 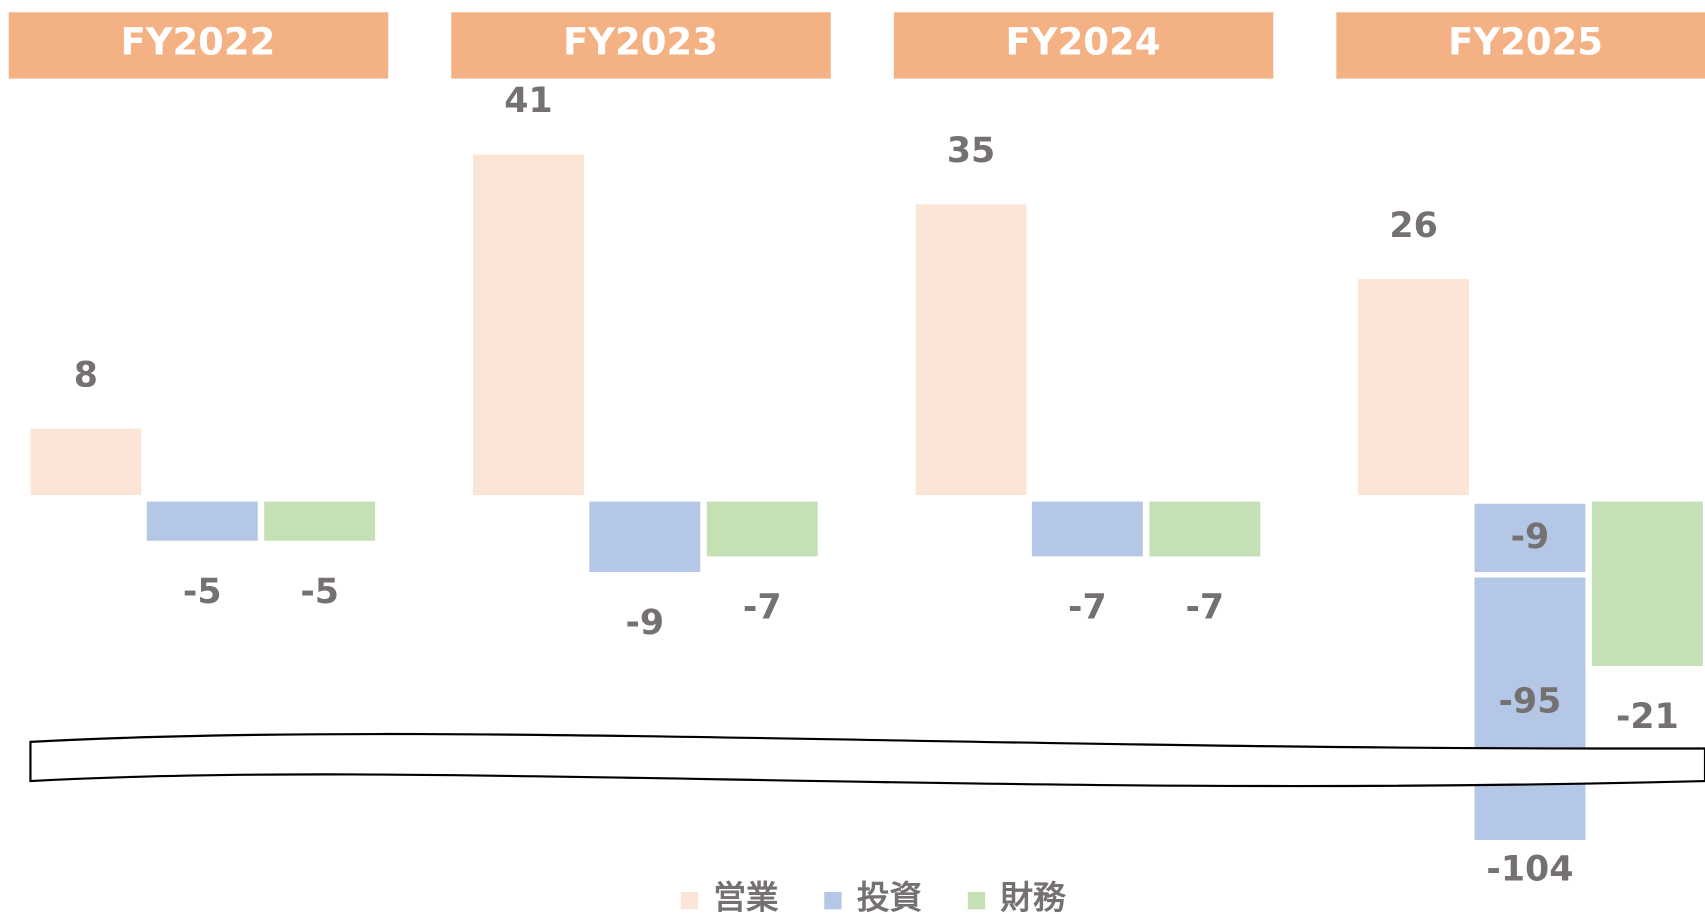 I want to click on data-label: -9, so click(x=644, y=623).